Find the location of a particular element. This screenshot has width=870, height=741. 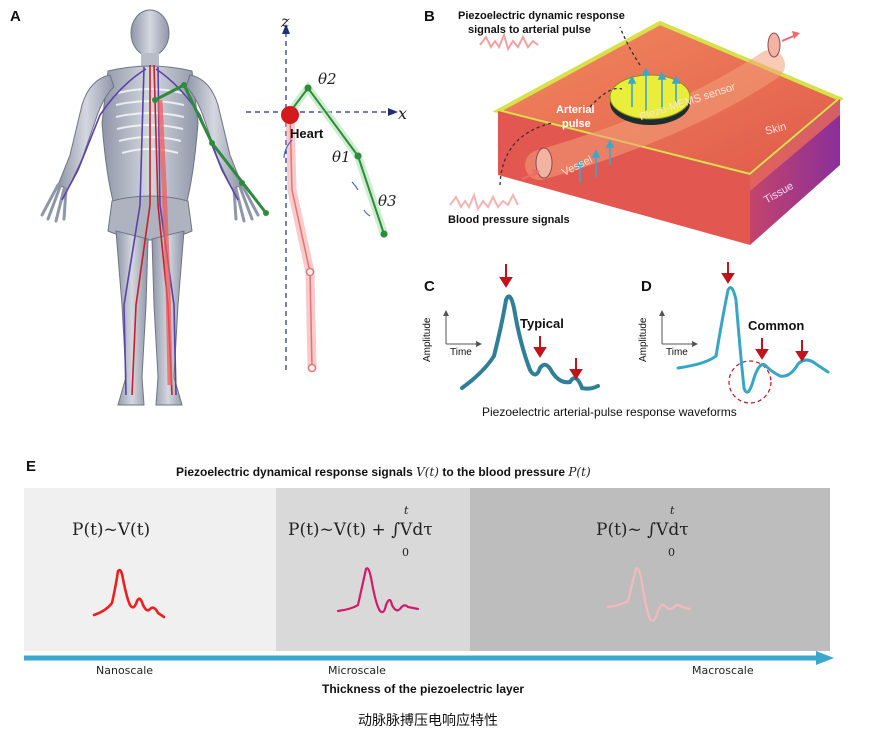

axis-x-label: x is located at coordinates (403, 113).